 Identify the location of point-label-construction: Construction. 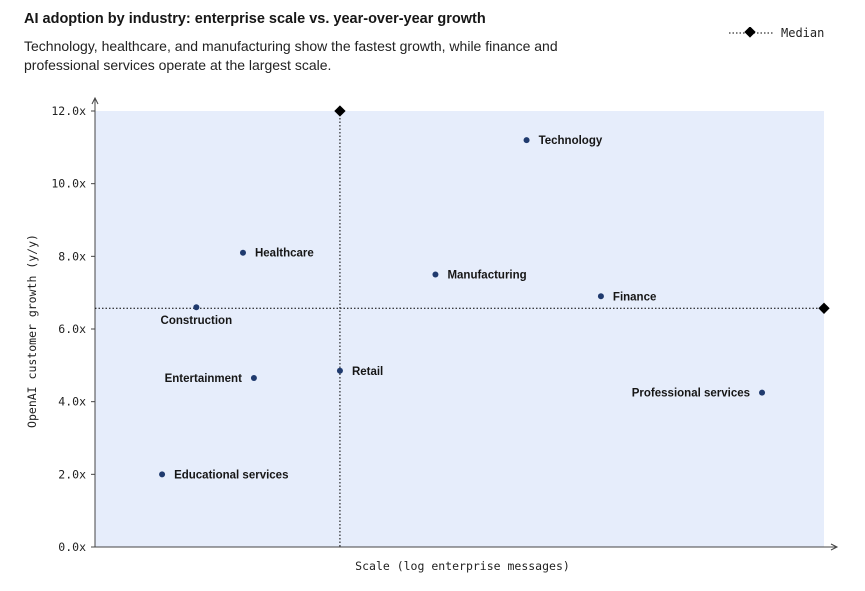
(197, 321).